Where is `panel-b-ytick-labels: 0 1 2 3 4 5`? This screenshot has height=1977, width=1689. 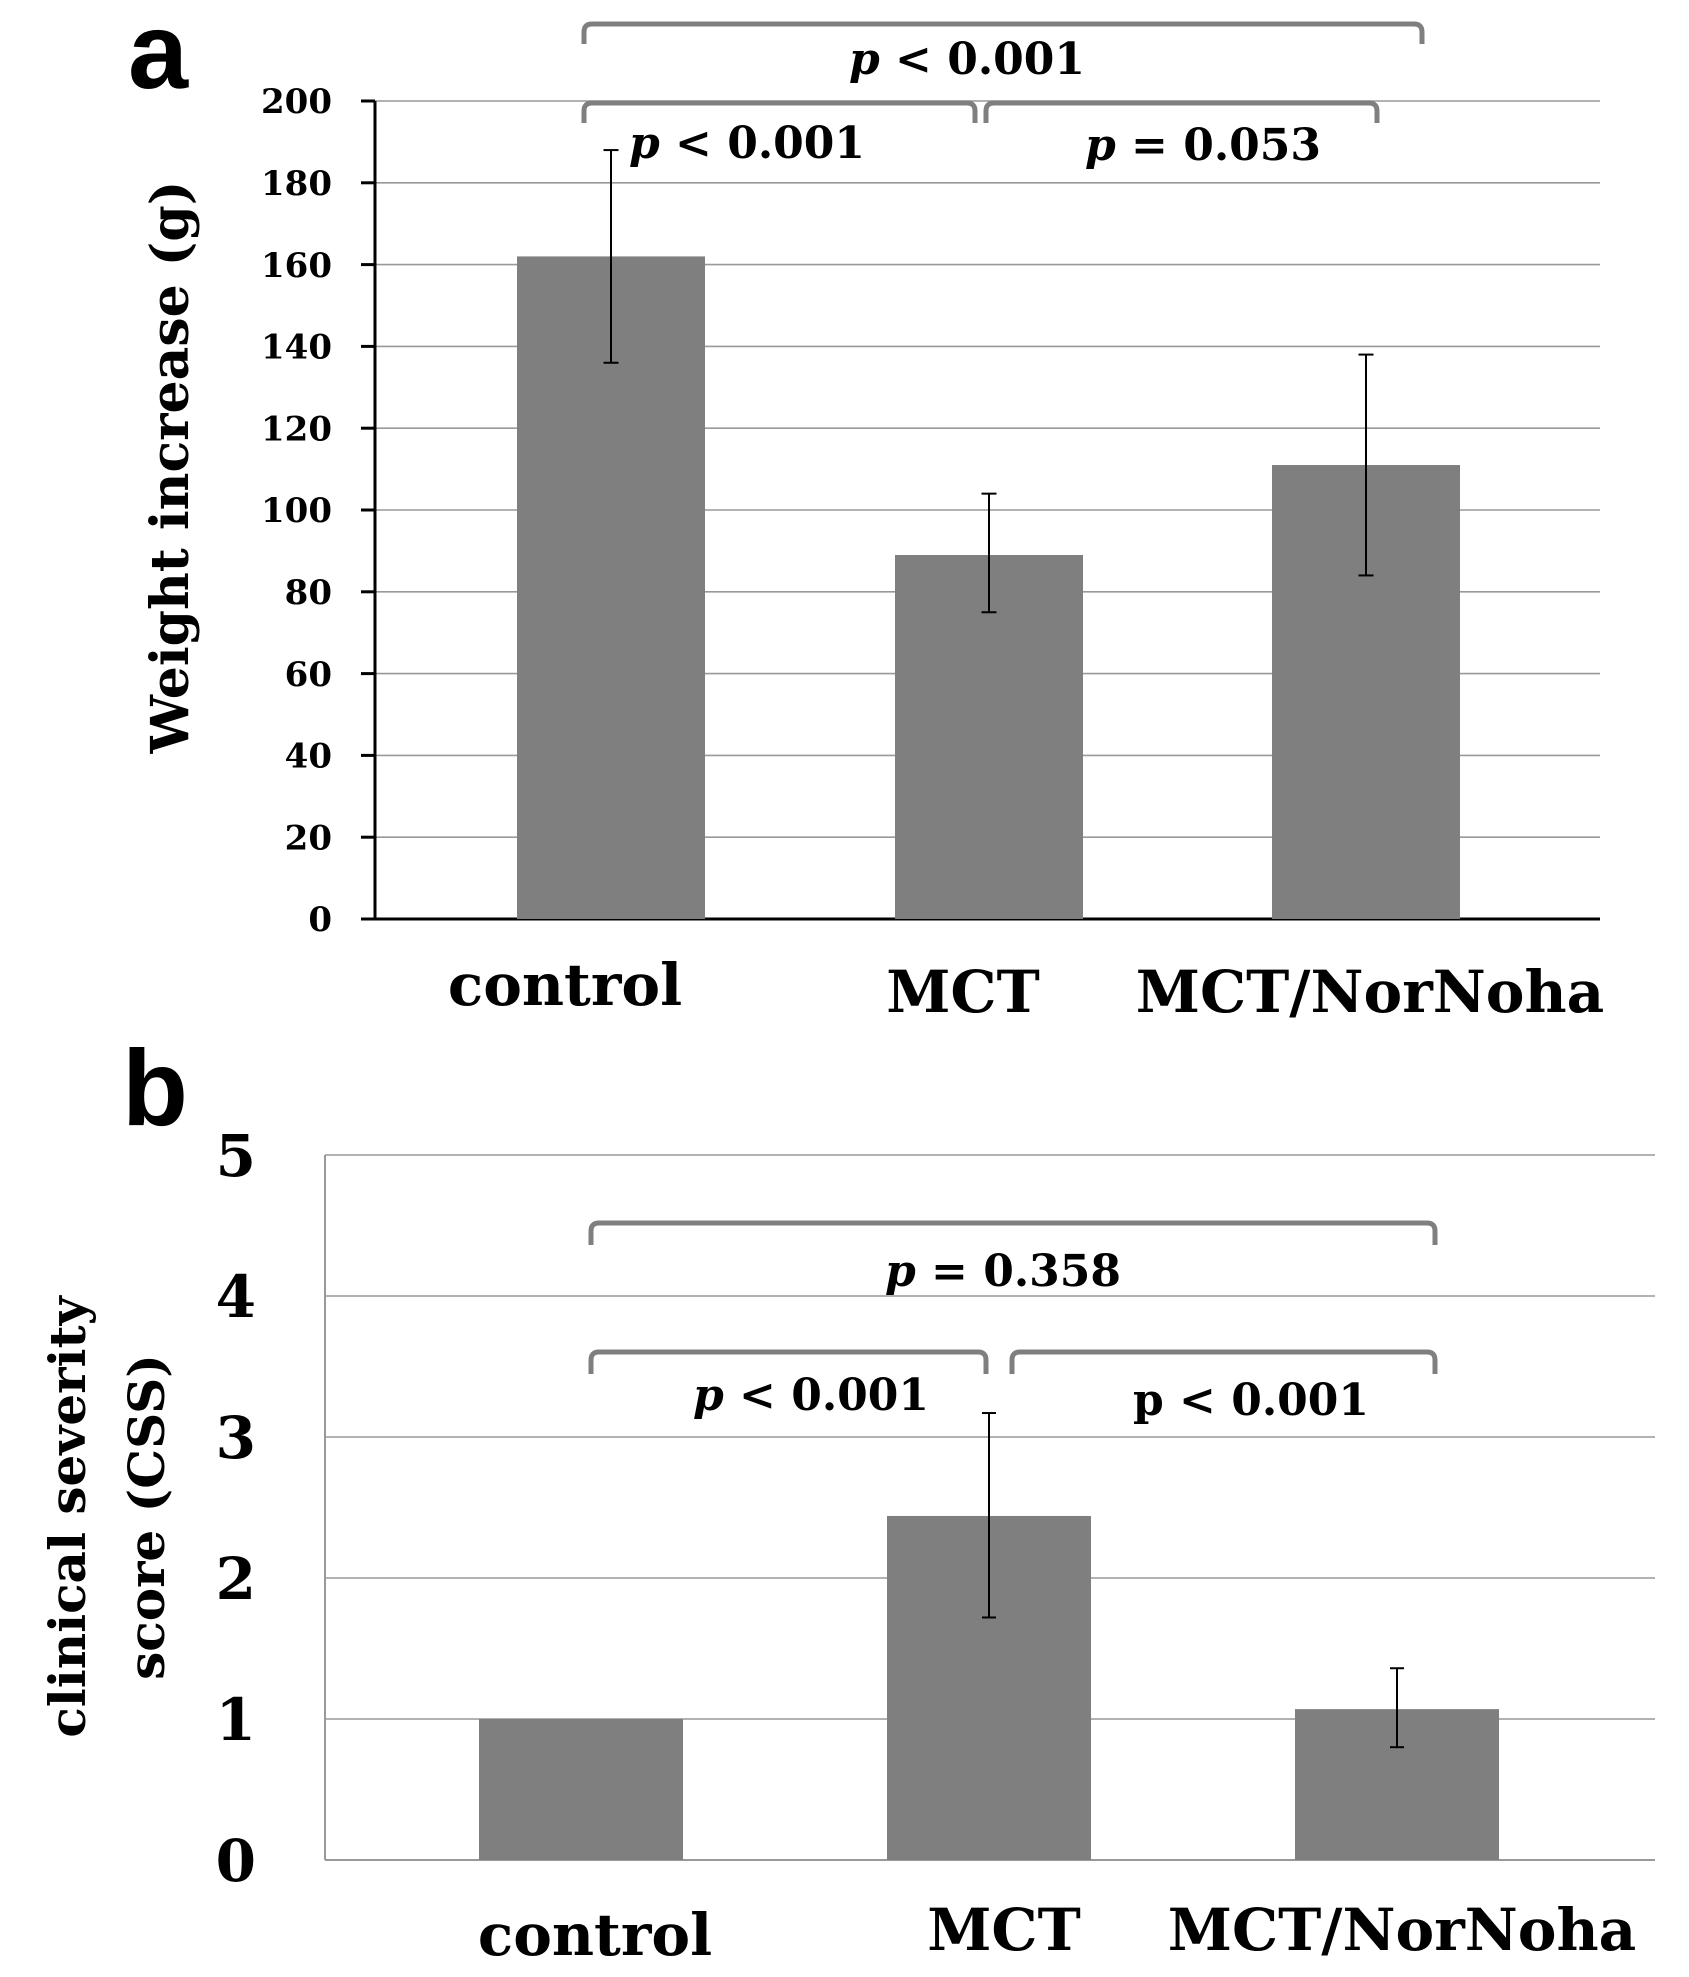
panel-b-ytick-labels: 0 1 2 3 4 5 is located at coordinates (236, 1508).